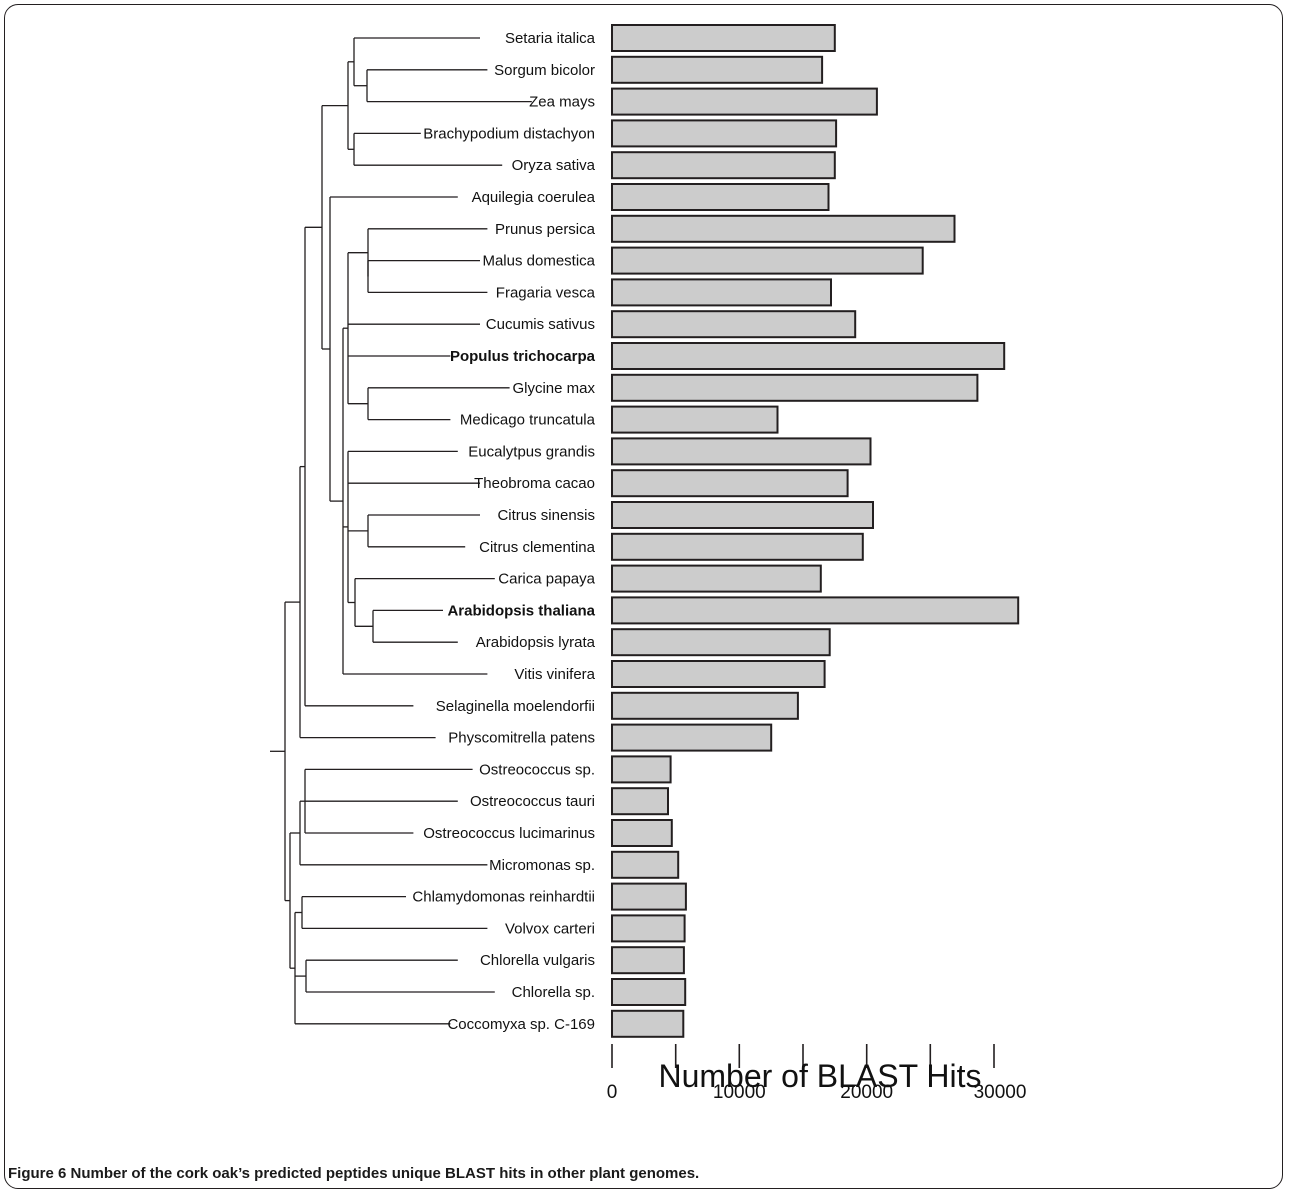 The width and height of the screenshot is (1289, 1195). I want to click on category-label-medicago-truncatula: Medicago truncatula, so click(528, 420).